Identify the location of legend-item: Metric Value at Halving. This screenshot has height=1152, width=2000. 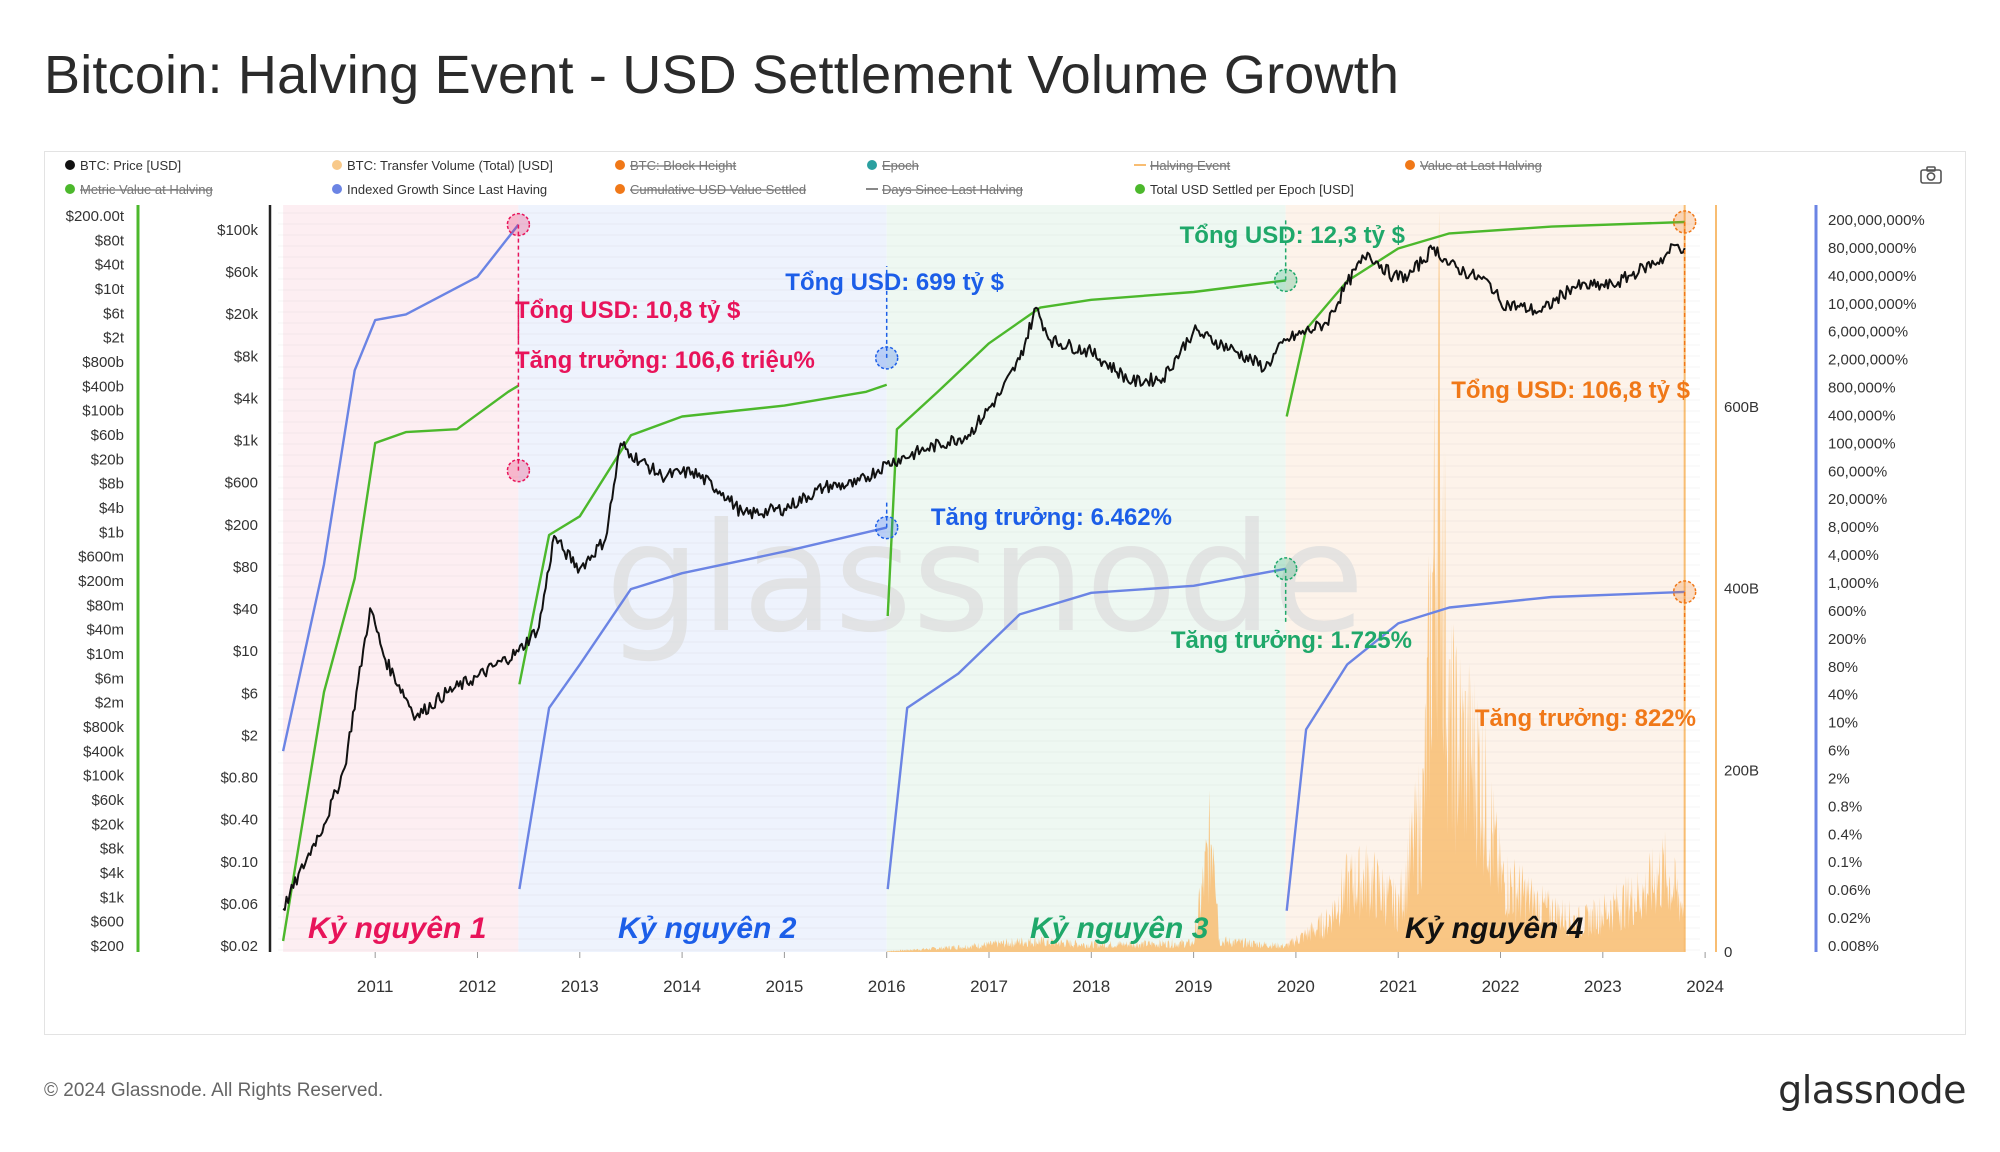
(139, 189).